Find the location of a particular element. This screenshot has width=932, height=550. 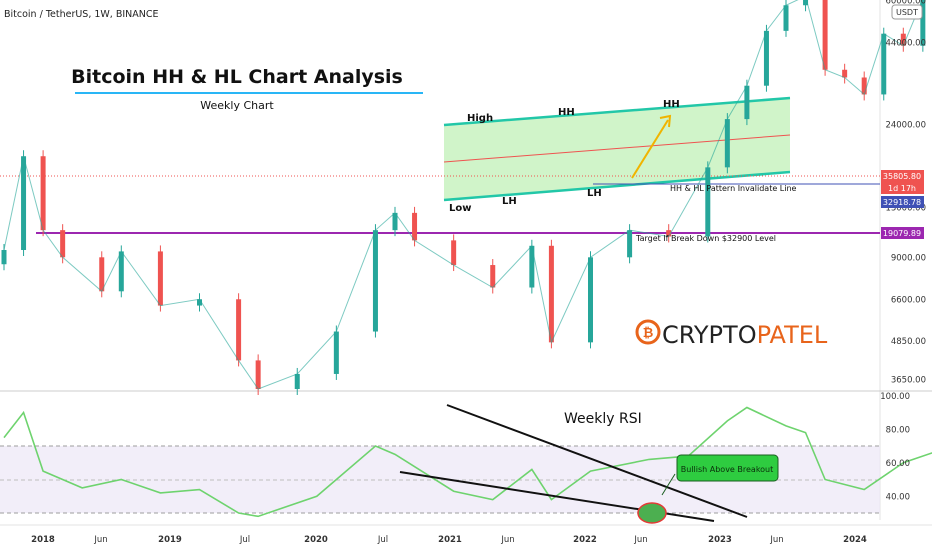

rsi-bottom-marker is located at coordinates (652, 513).